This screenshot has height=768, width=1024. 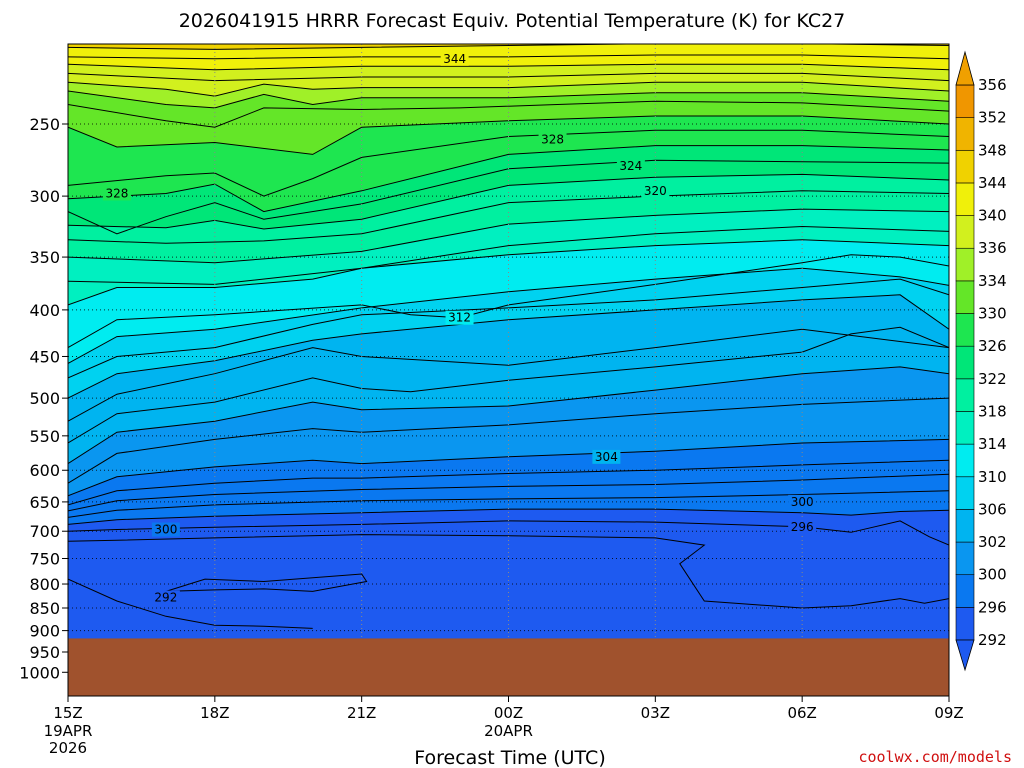 I want to click on colorbar-label: 296, so click(x=992, y=607).